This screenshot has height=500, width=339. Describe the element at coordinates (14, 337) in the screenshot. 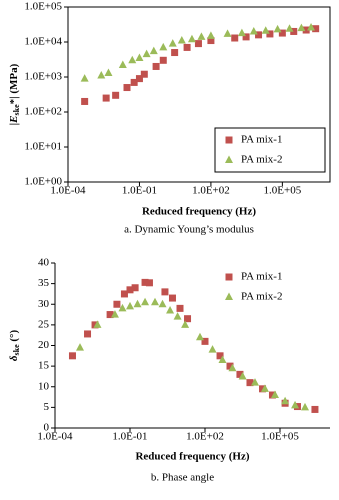

I see `y-label-rest: (°)` at that location.